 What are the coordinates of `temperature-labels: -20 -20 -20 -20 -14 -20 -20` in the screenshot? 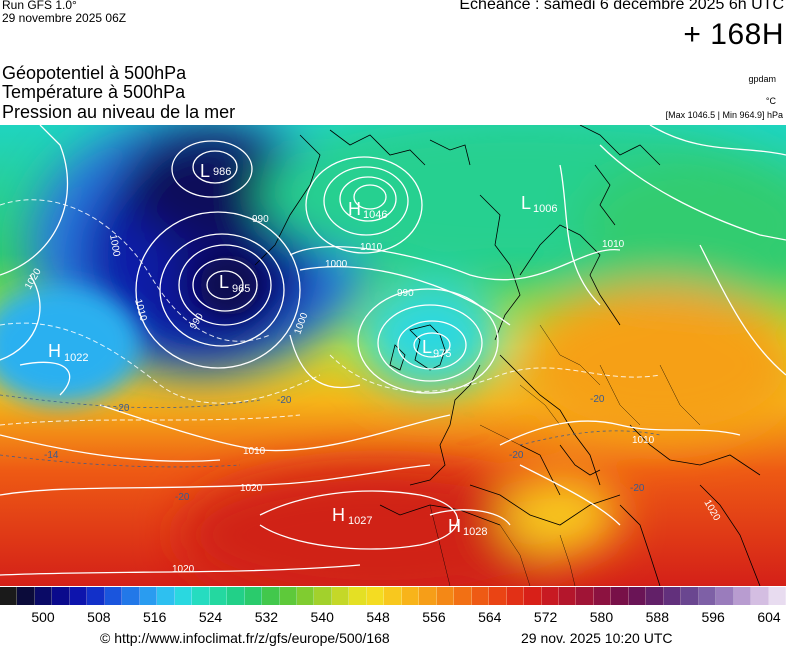 It's located at (344, 448).